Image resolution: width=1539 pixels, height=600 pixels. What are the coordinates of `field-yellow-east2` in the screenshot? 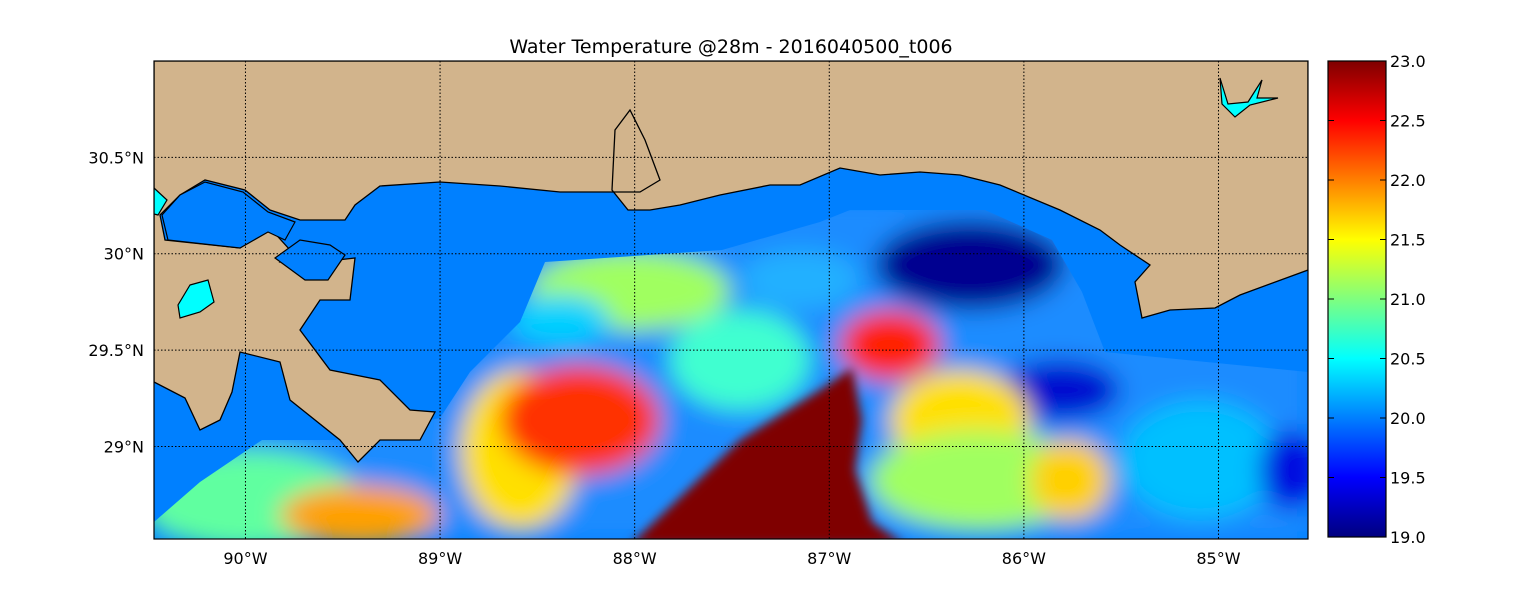 It's located at (1070, 480).